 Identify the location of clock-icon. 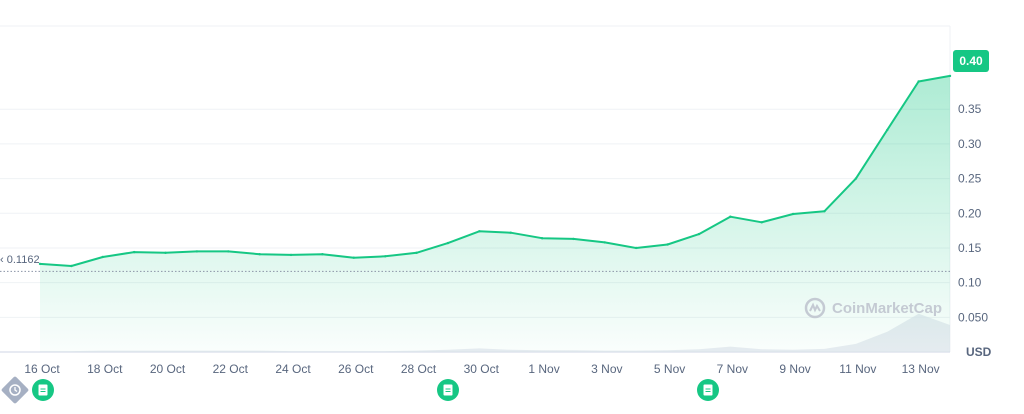
(15, 390).